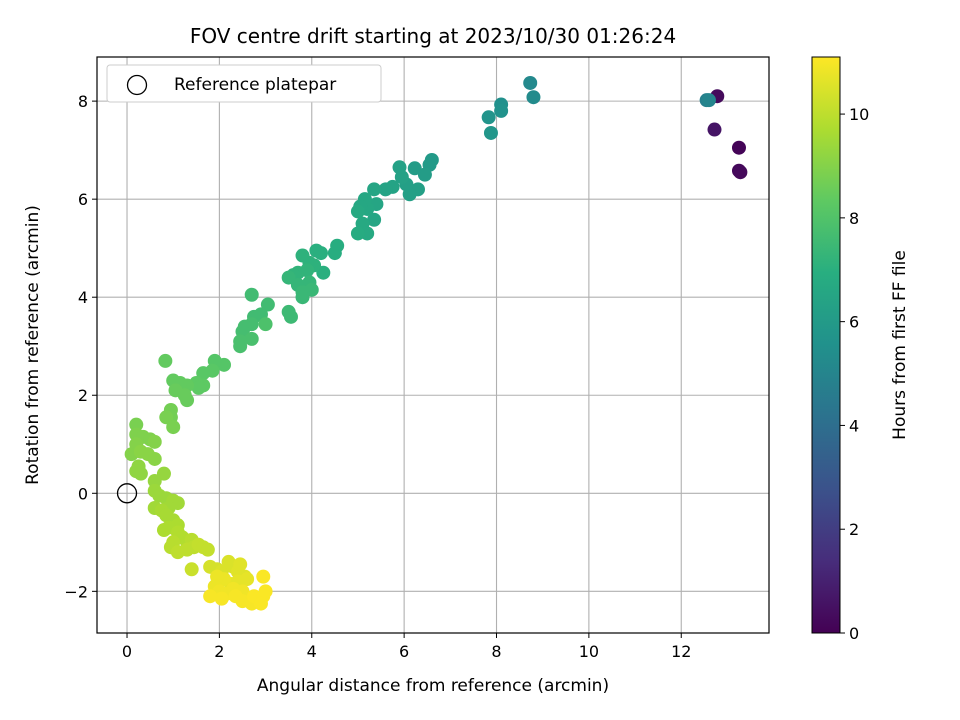  I want to click on legend-box, so click(244, 83).